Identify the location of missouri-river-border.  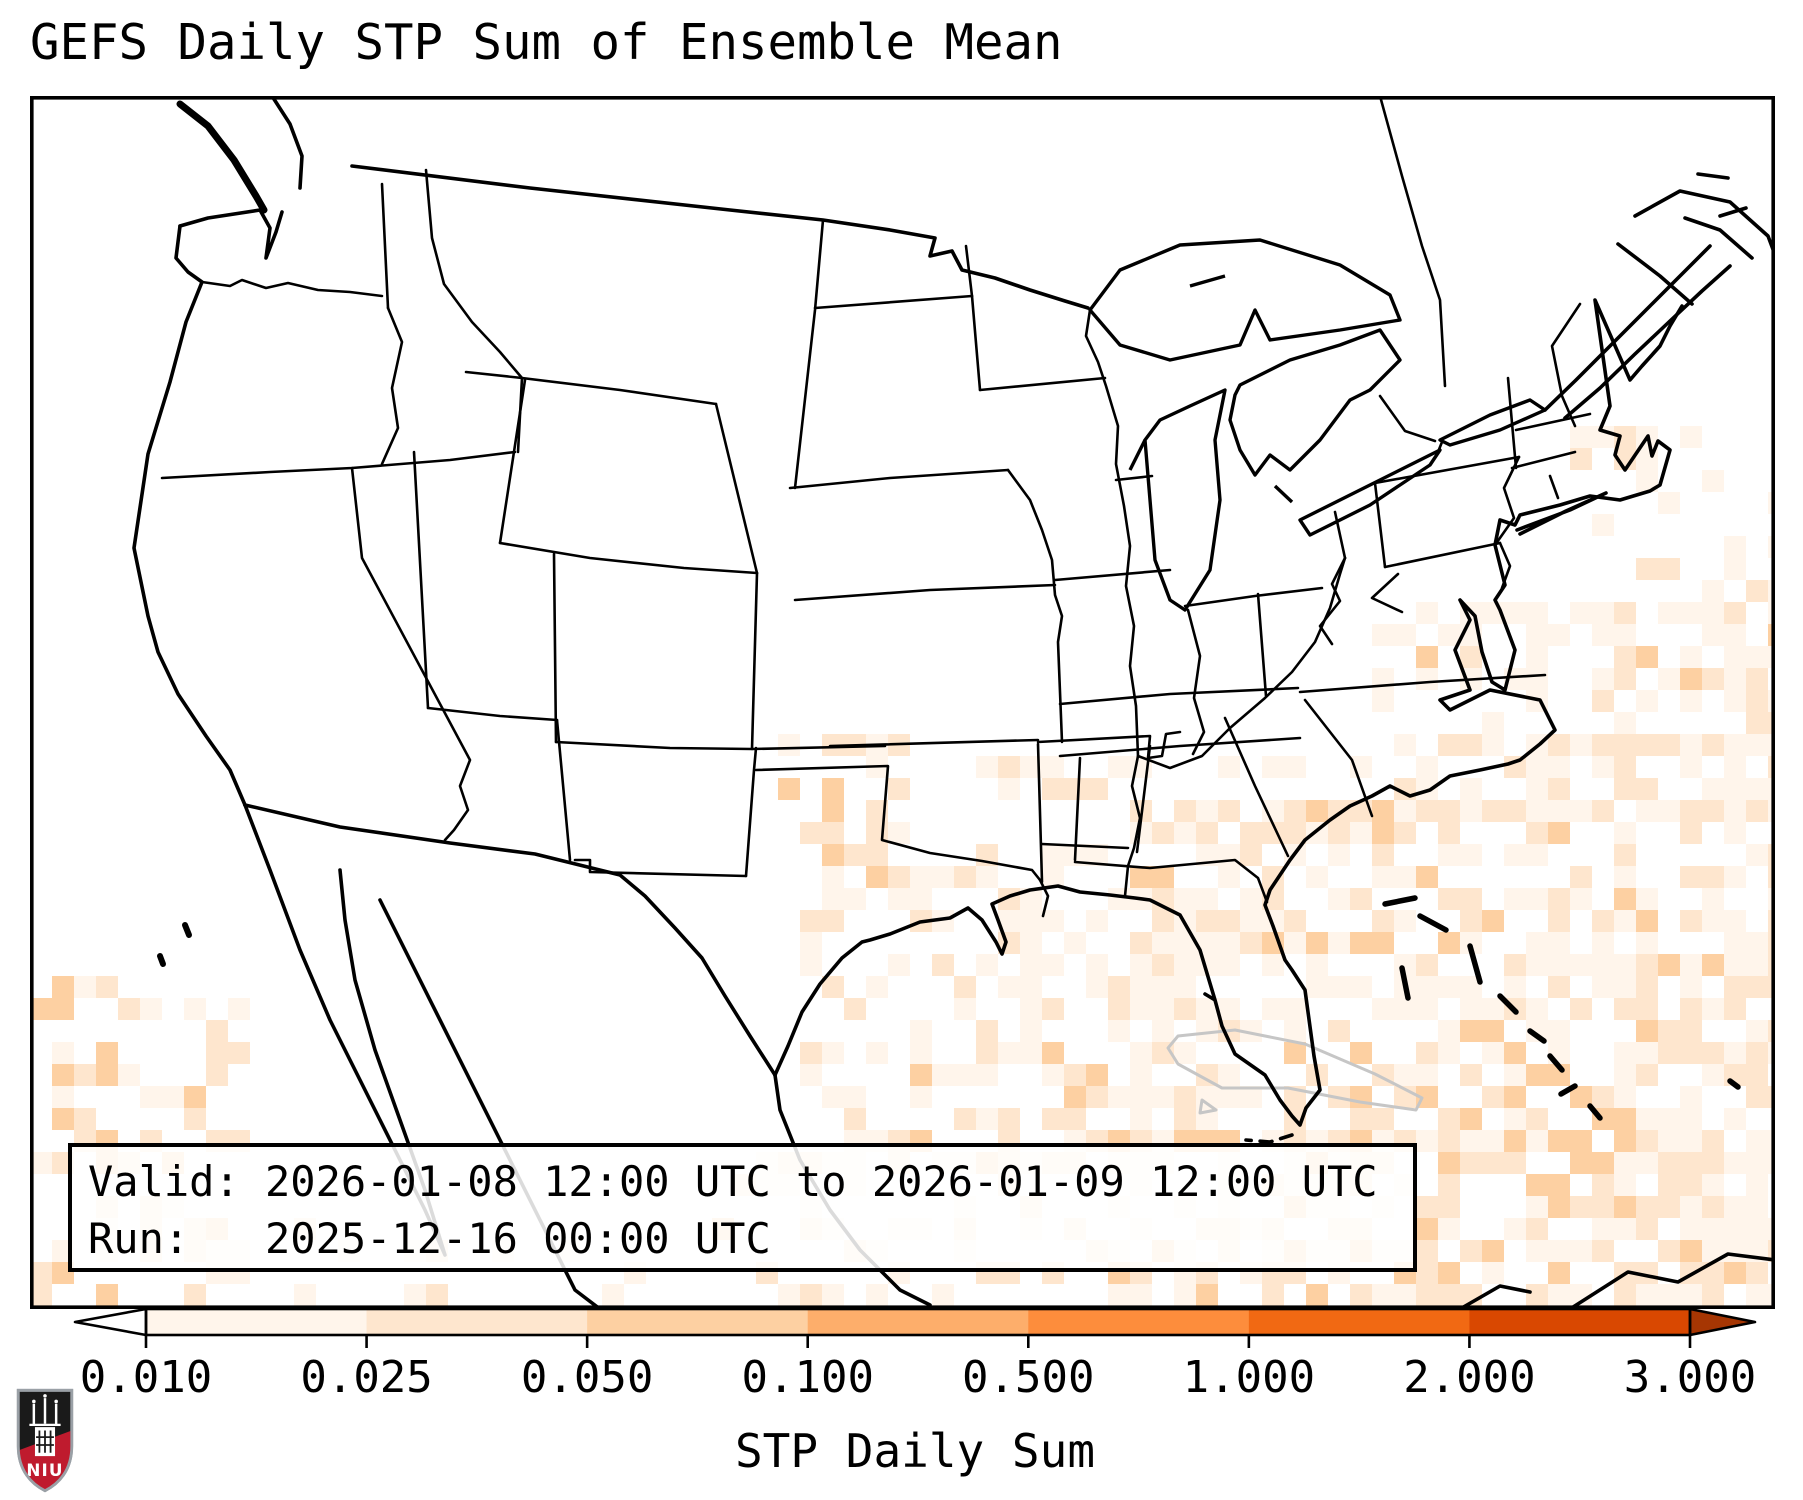
(1035, 606).